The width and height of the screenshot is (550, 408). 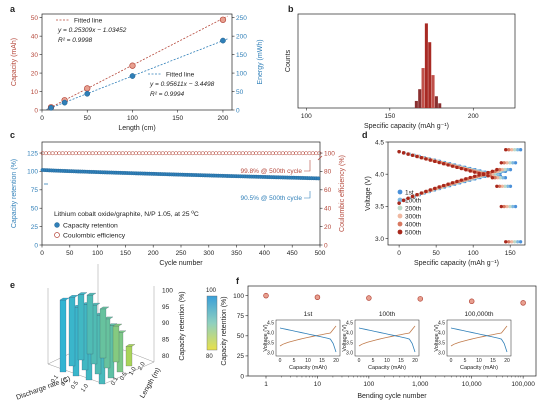 What do you see at coordinates (75, 385) in the screenshot?
I see `x-tick-label: 0.5` at bounding box center [75, 385].